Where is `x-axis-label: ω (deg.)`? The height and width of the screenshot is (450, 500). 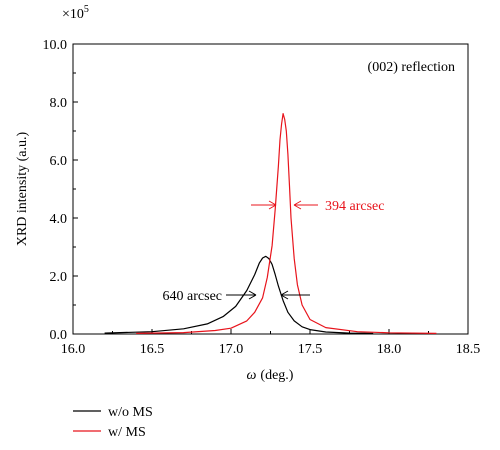 x-axis-label: ω (deg.) is located at coordinates (270, 375).